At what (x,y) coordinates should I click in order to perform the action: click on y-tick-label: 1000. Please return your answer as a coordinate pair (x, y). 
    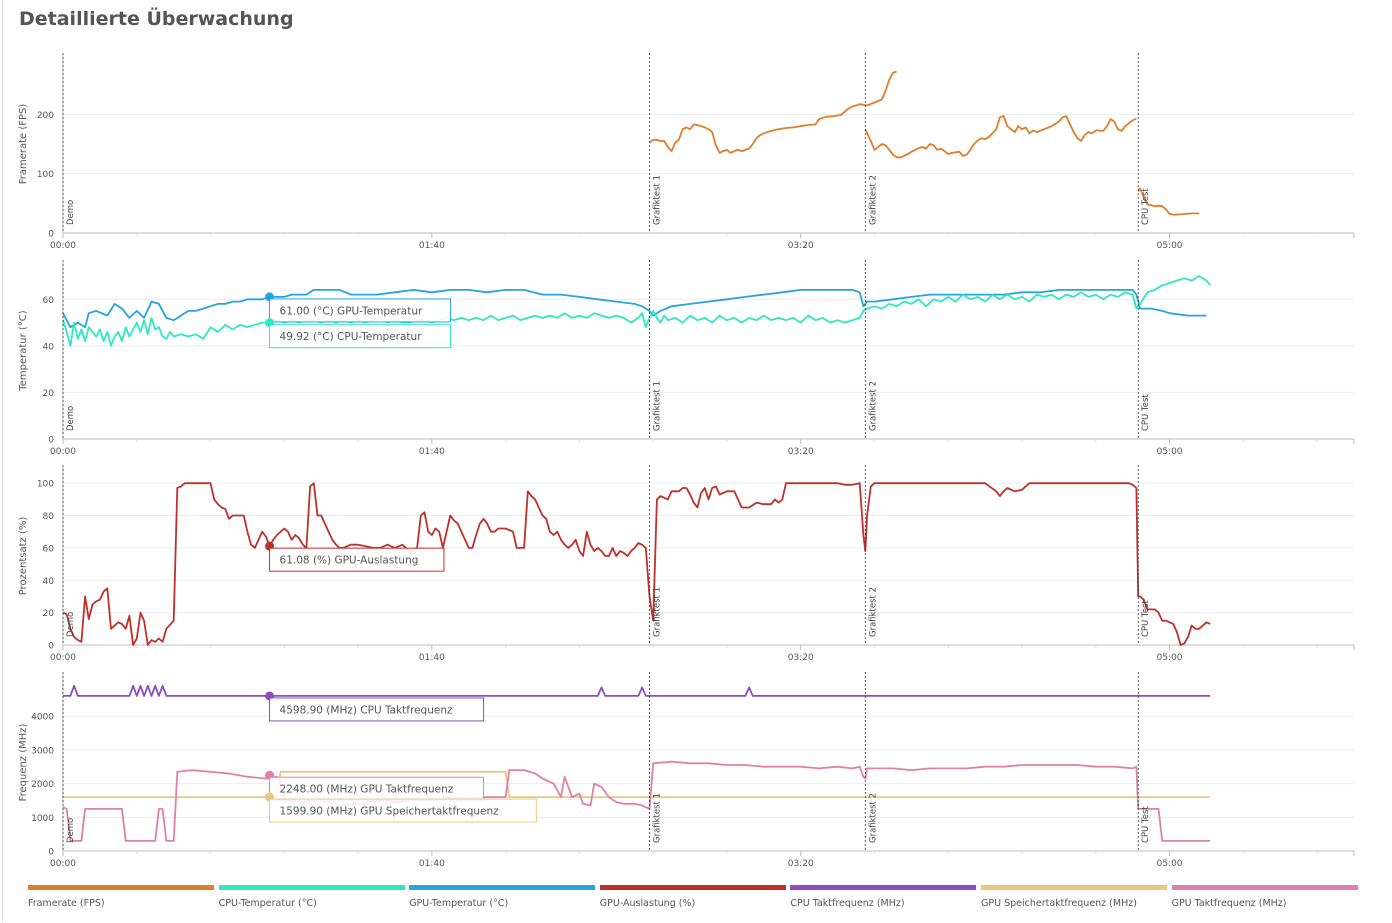
    Looking at the image, I should click on (42, 819).